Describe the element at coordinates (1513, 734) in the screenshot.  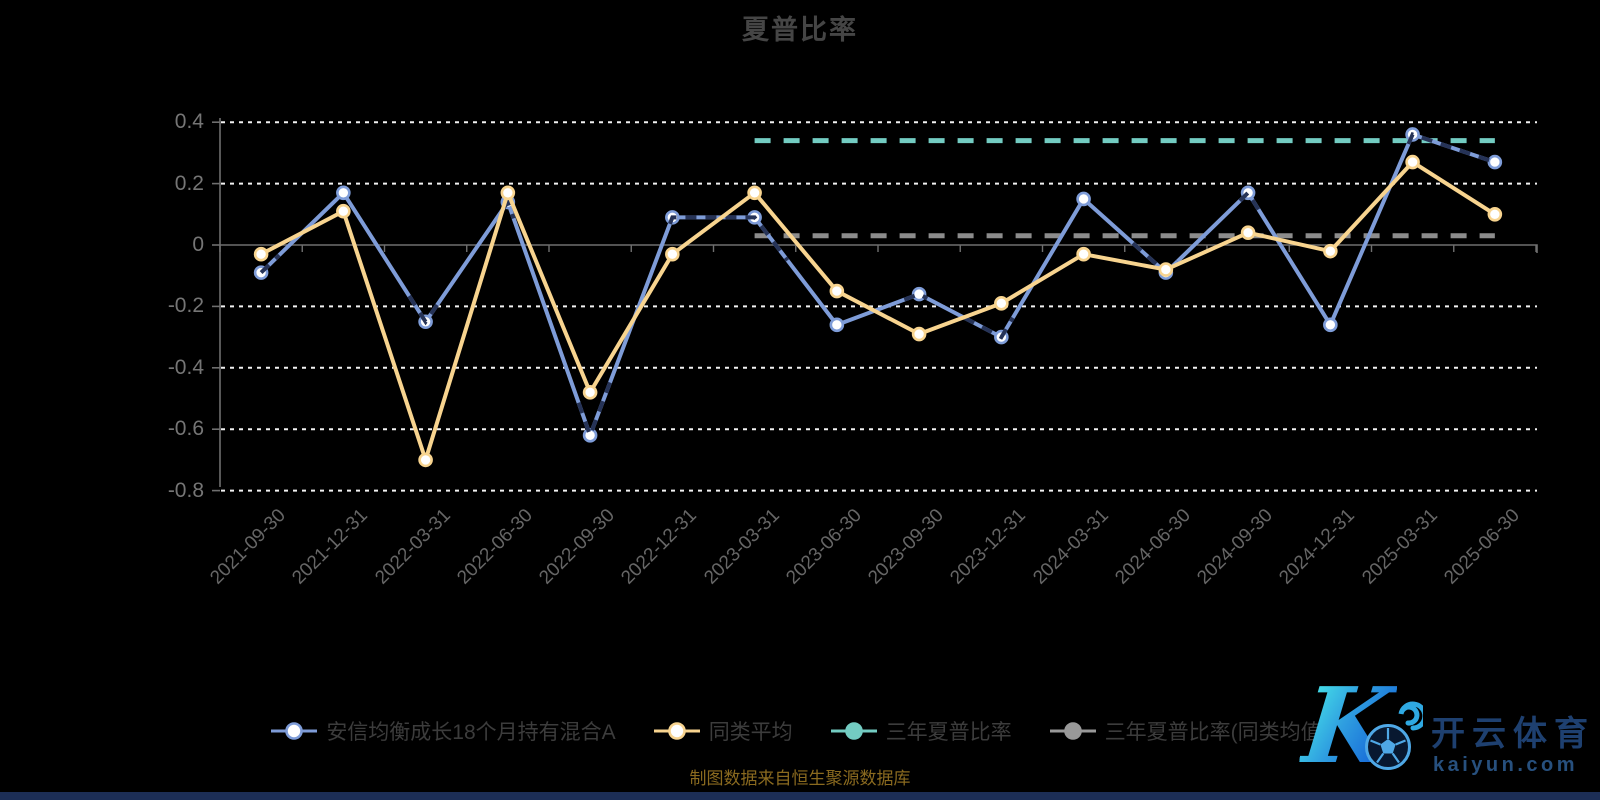
I see `watermark-brand: 开云体育` at that location.